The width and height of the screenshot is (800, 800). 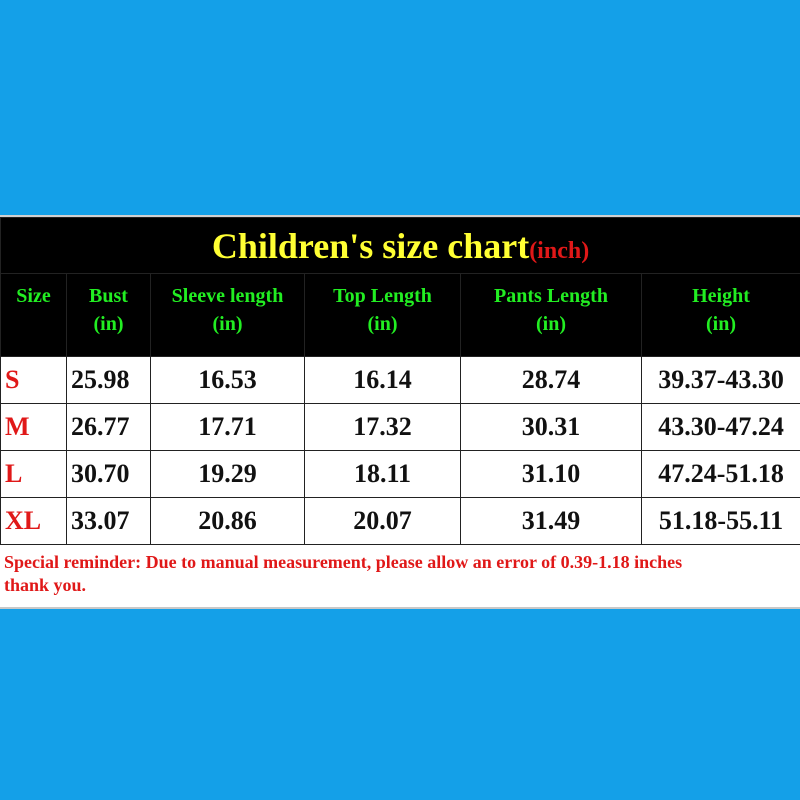 What do you see at coordinates (382, 521) in the screenshot?
I see `value-cell: 20.07` at bounding box center [382, 521].